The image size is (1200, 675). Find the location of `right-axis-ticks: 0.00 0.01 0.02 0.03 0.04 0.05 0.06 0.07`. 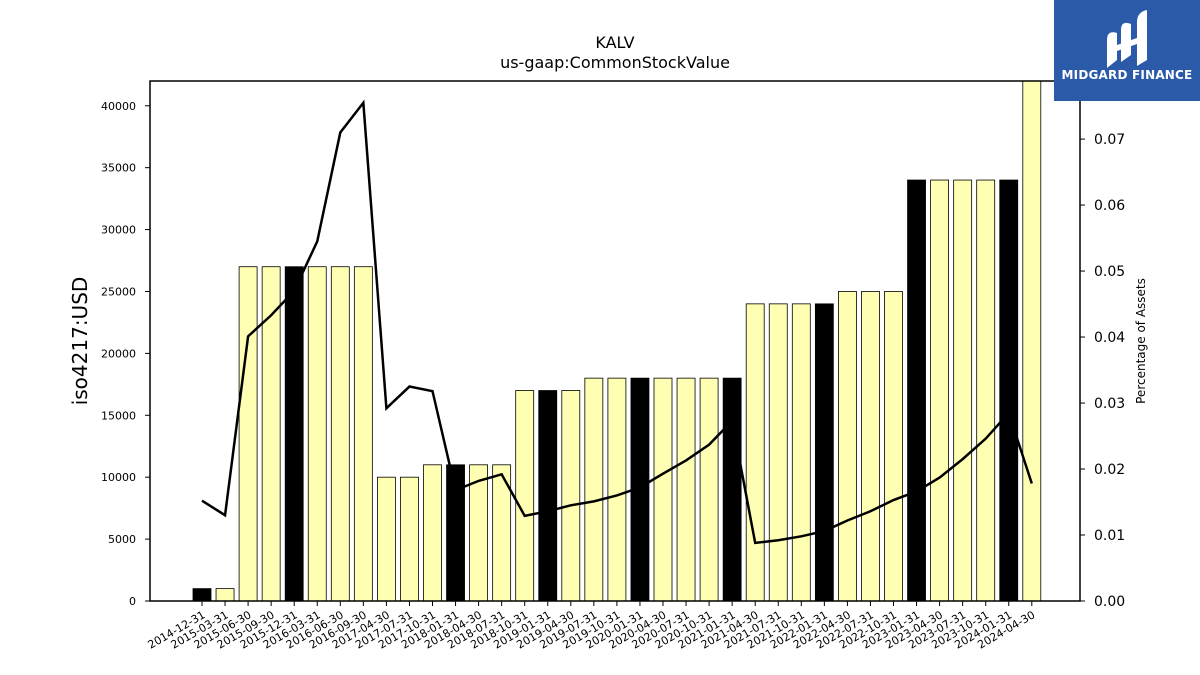

right-axis-ticks: 0.00 0.01 0.02 0.03 0.04 0.05 0.06 0.07 is located at coordinates (1102, 371).